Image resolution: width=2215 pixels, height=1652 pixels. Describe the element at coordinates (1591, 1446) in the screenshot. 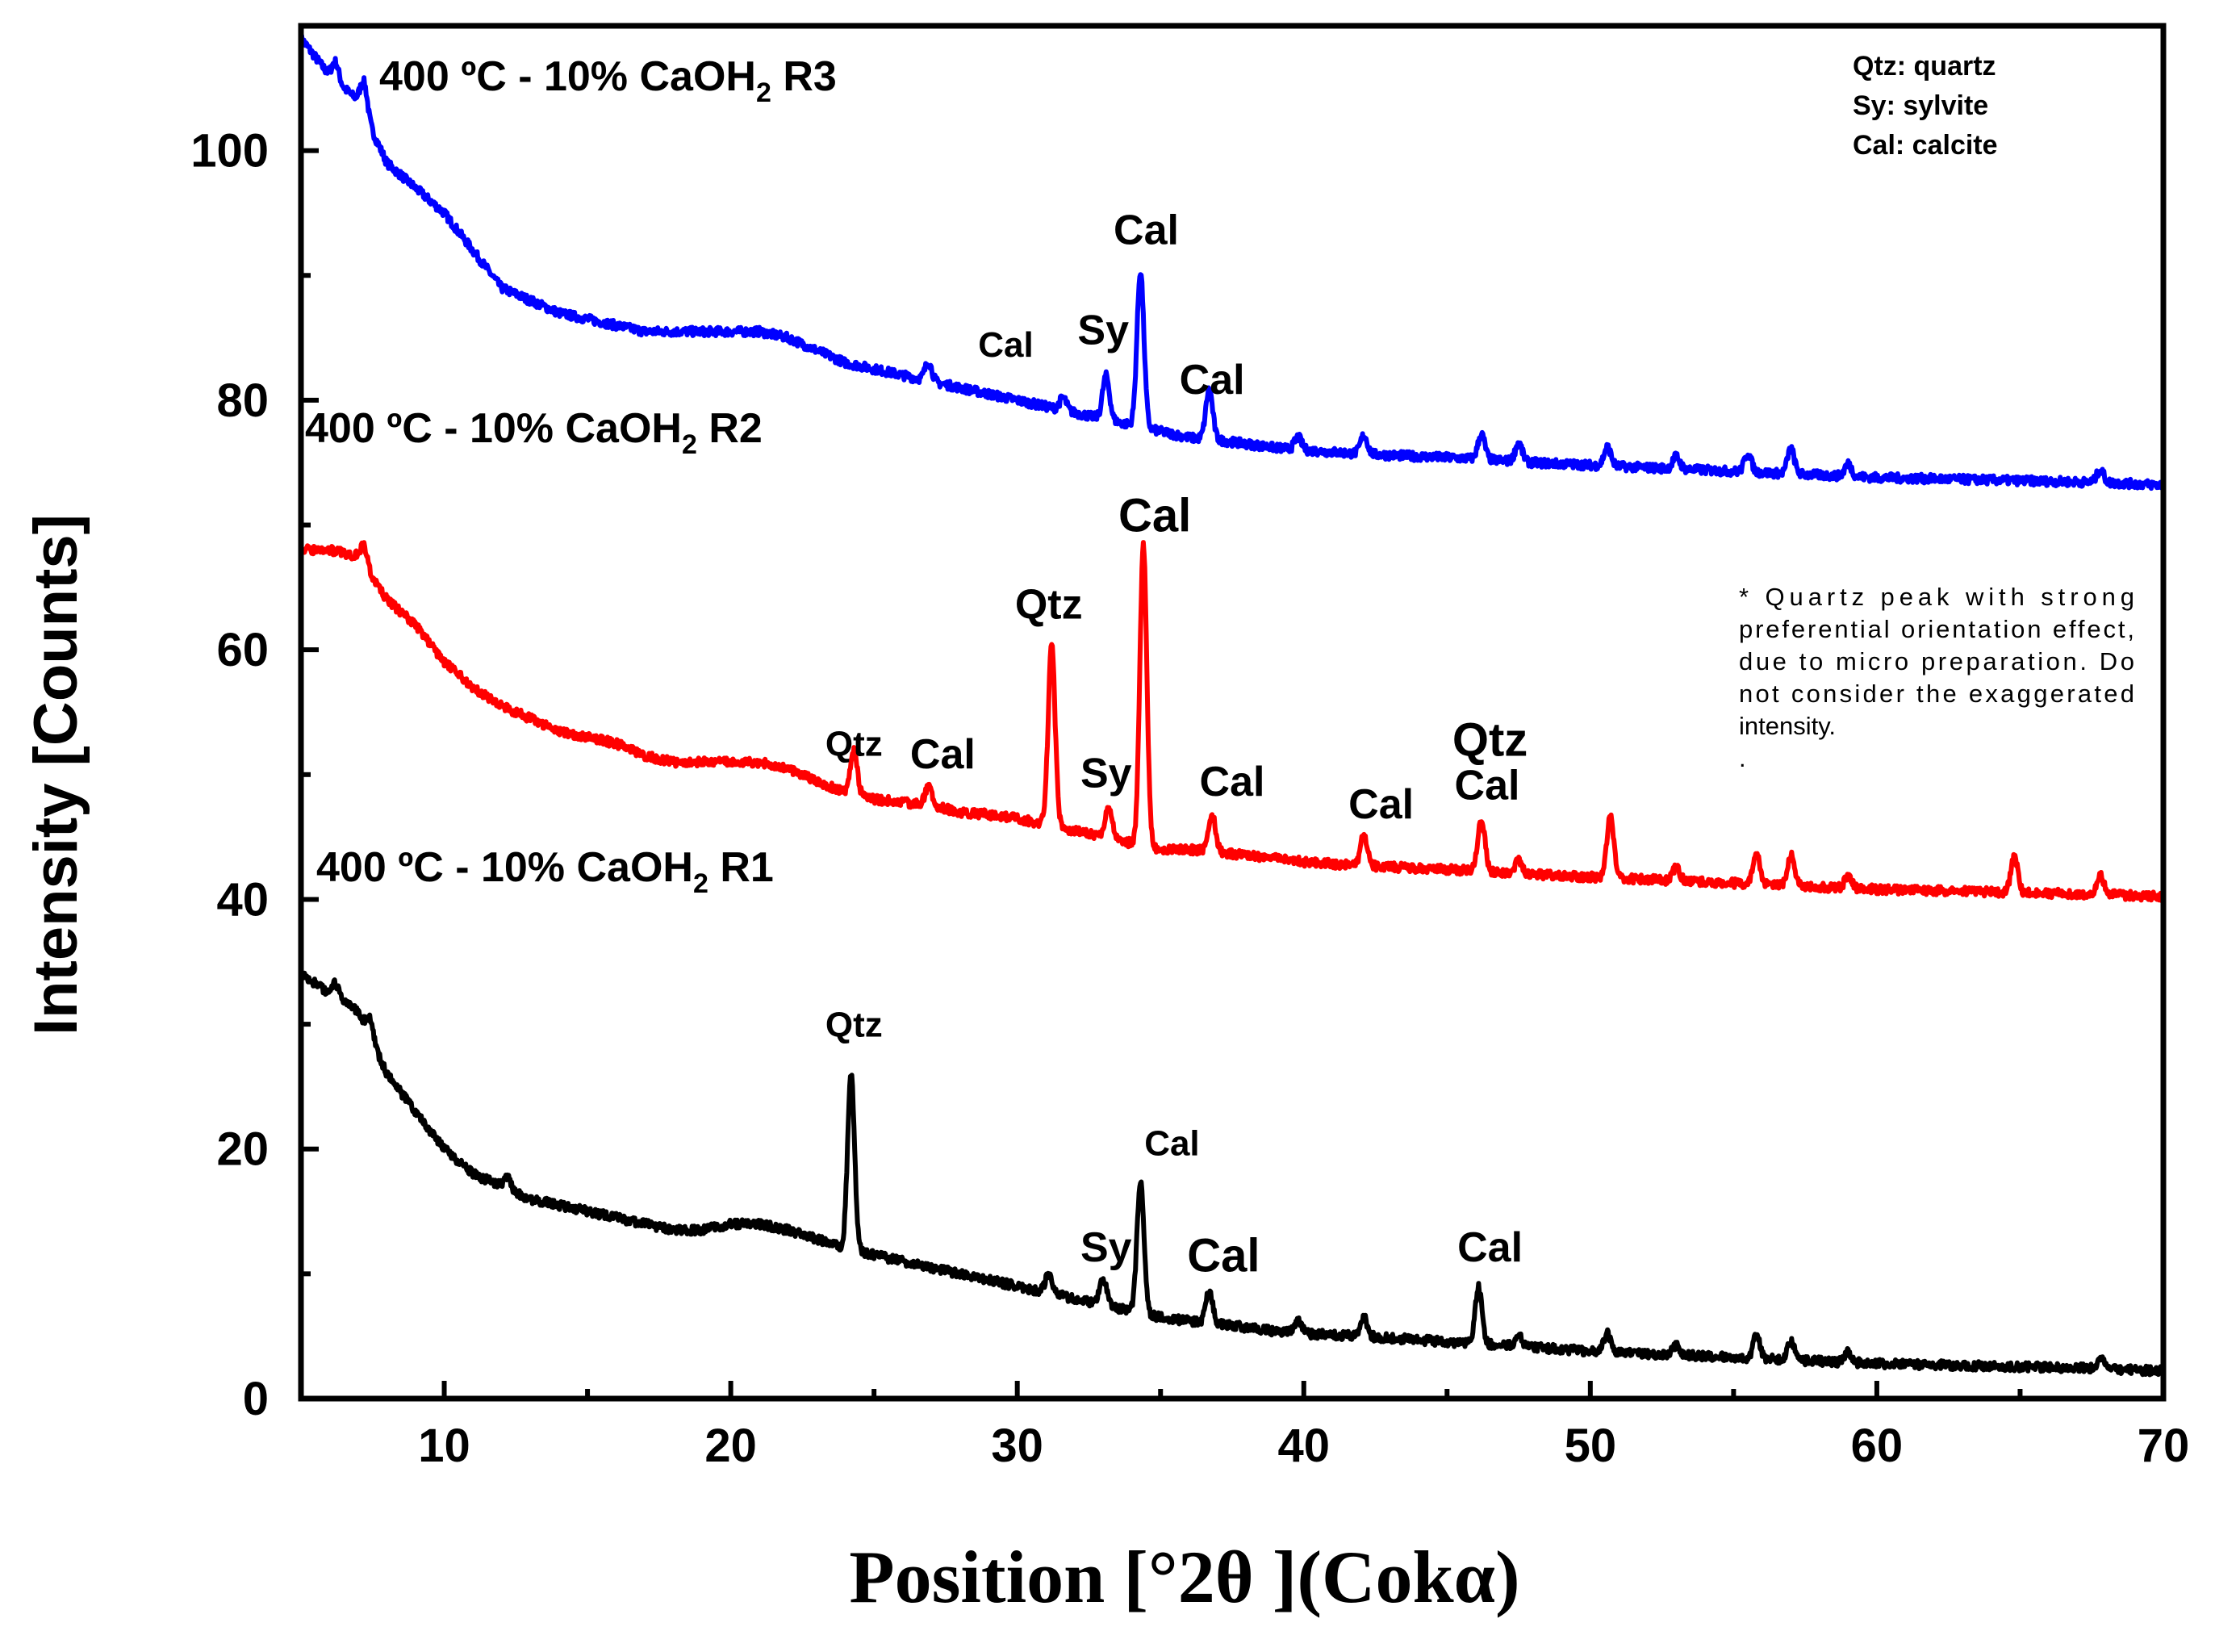

I see `x-tick-label: 50` at that location.